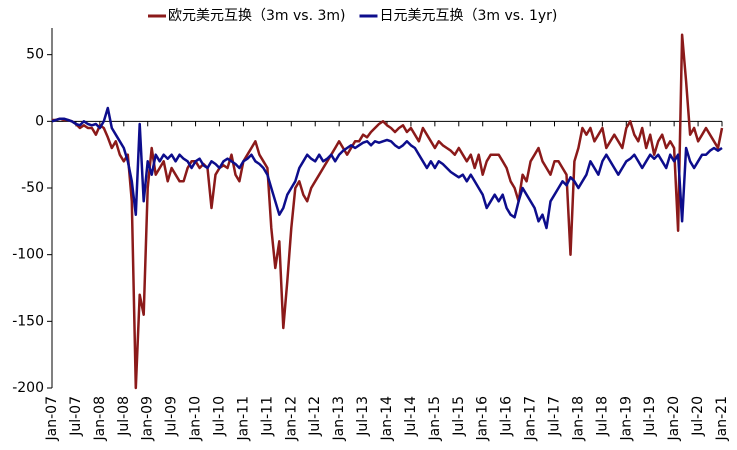  Describe the element at coordinates (698, 416) in the screenshot. I see `x-tick-label: Jul-20` at that location.